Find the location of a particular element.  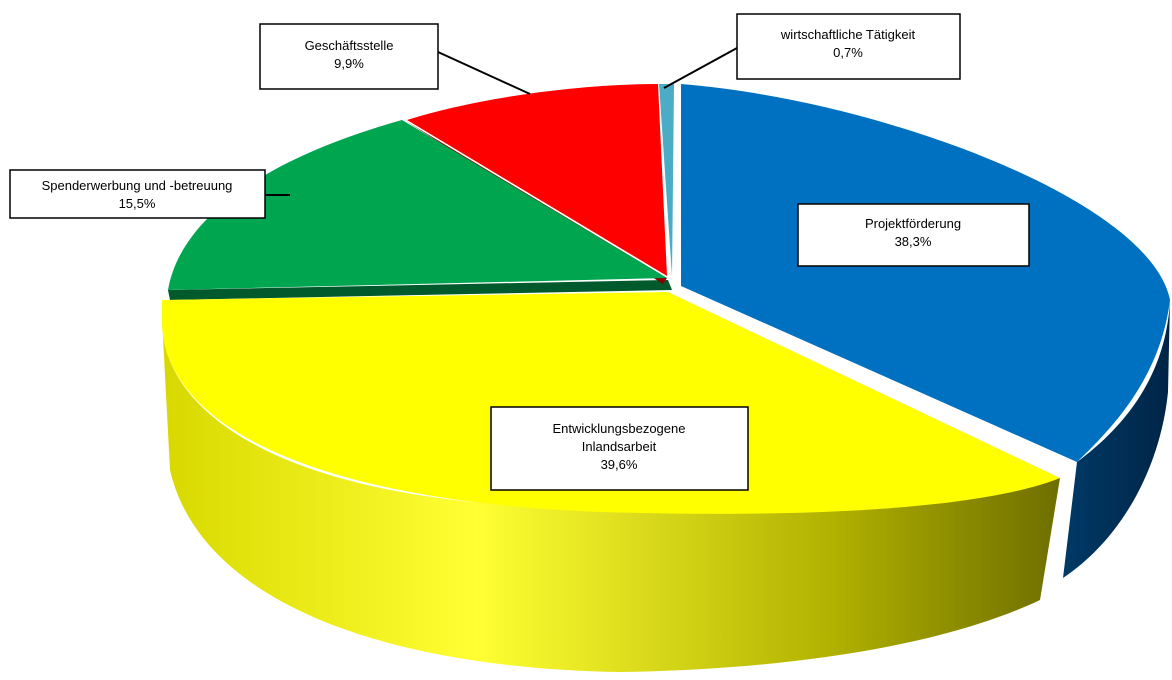

slice-geschaeftsstelle is located at coordinates (537, 180).